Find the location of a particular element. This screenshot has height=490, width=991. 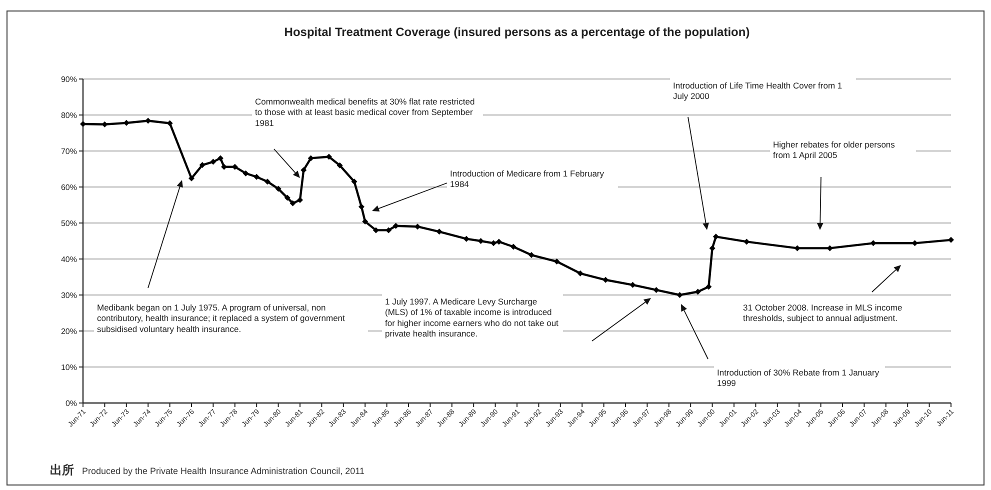

y-tick-label: 30% is located at coordinates (68, 295).